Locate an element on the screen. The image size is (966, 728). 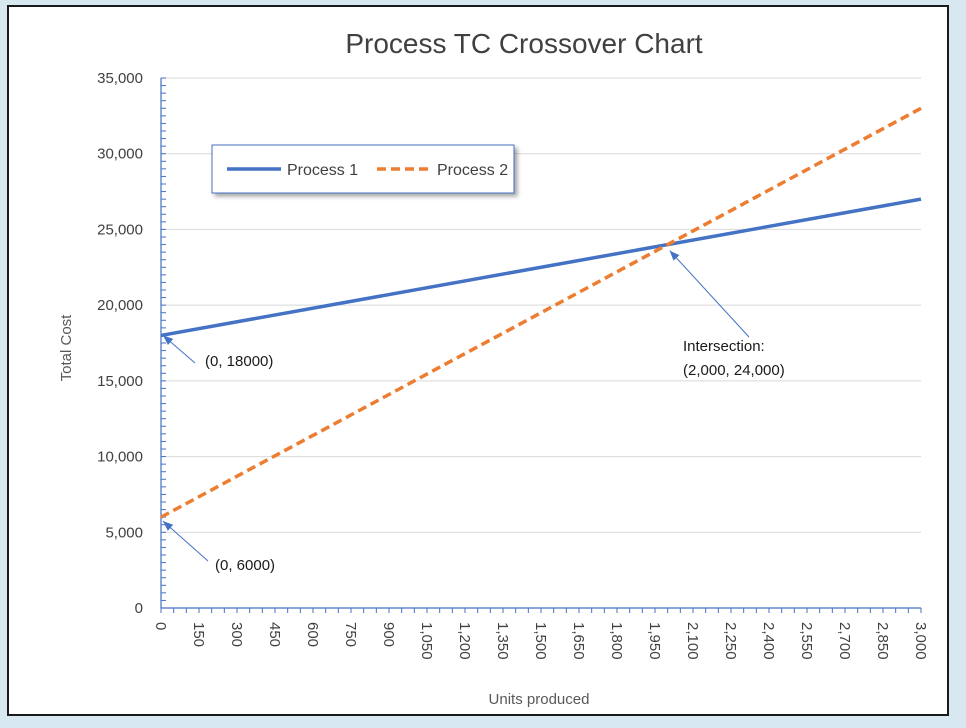
y-tick-label: 20,000 is located at coordinates (120, 305).